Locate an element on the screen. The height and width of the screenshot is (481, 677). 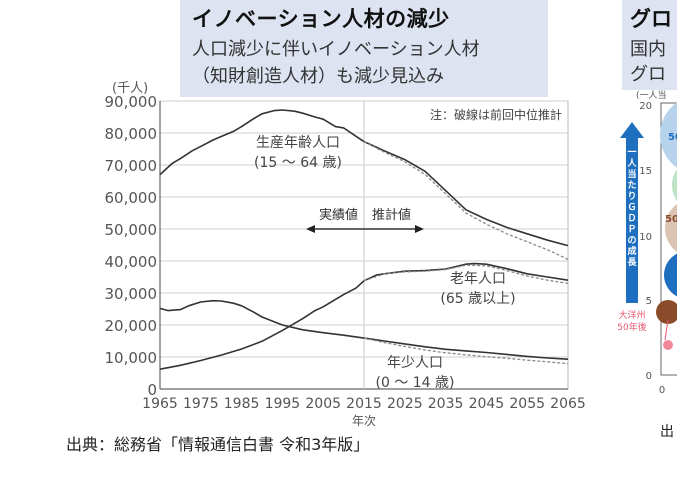
actual-values-label: 実績値 is located at coordinates (338, 215).